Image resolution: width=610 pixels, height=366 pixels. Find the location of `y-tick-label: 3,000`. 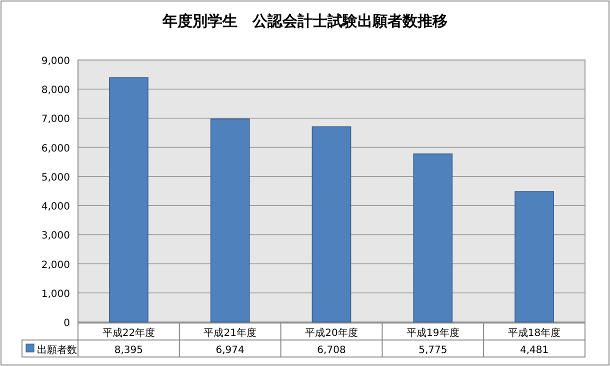

y-tick-label: 3,000 is located at coordinates (55, 236).